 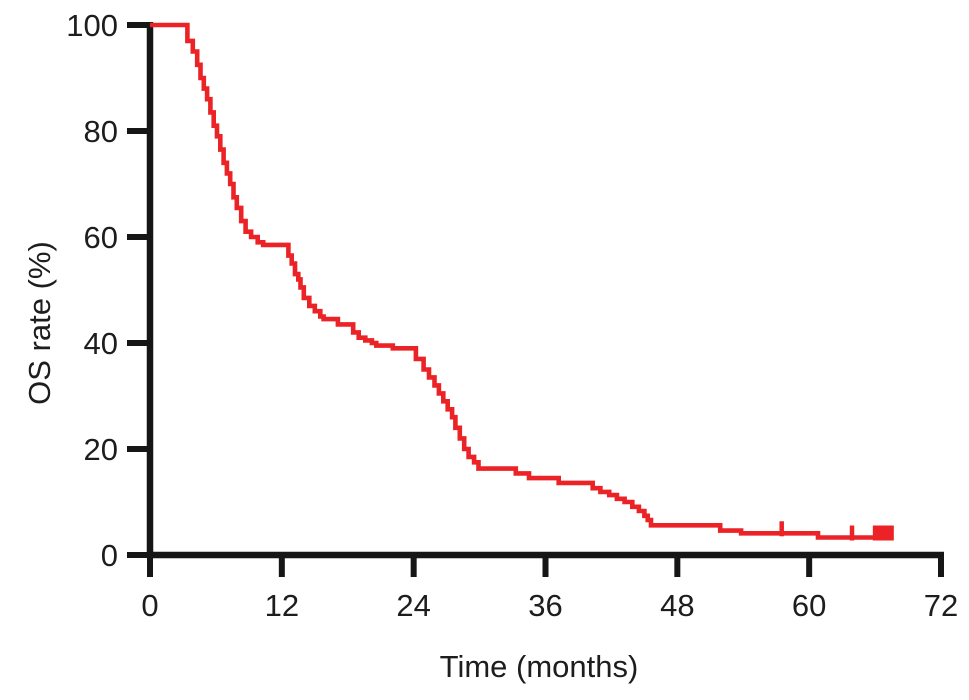 I want to click on censor-marks-group, so click(x=836, y=531).